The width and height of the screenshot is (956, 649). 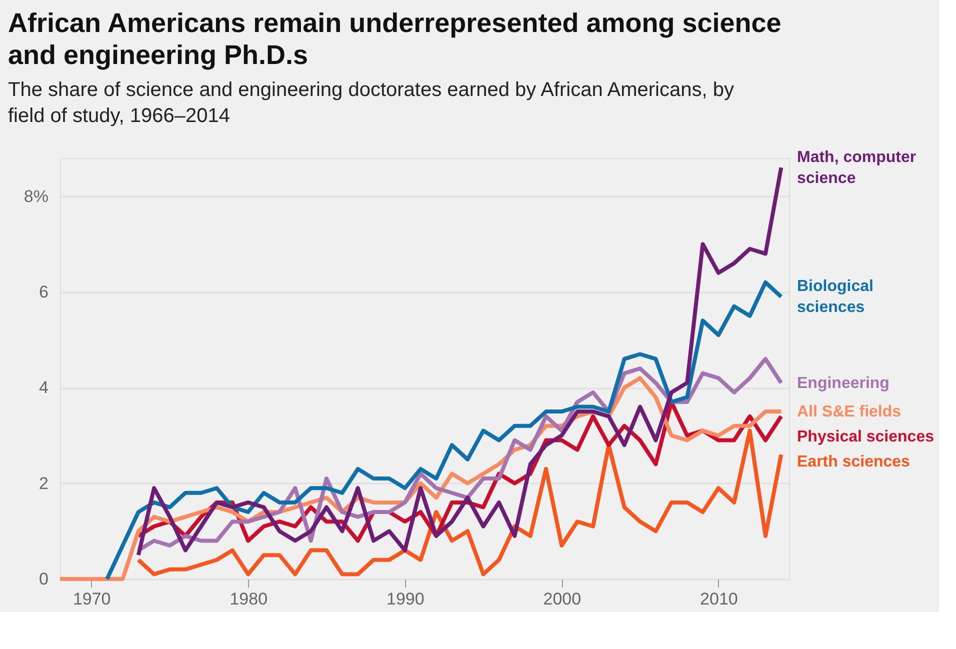 What do you see at coordinates (91, 599) in the screenshot?
I see `x-tick-label: 1970` at bounding box center [91, 599].